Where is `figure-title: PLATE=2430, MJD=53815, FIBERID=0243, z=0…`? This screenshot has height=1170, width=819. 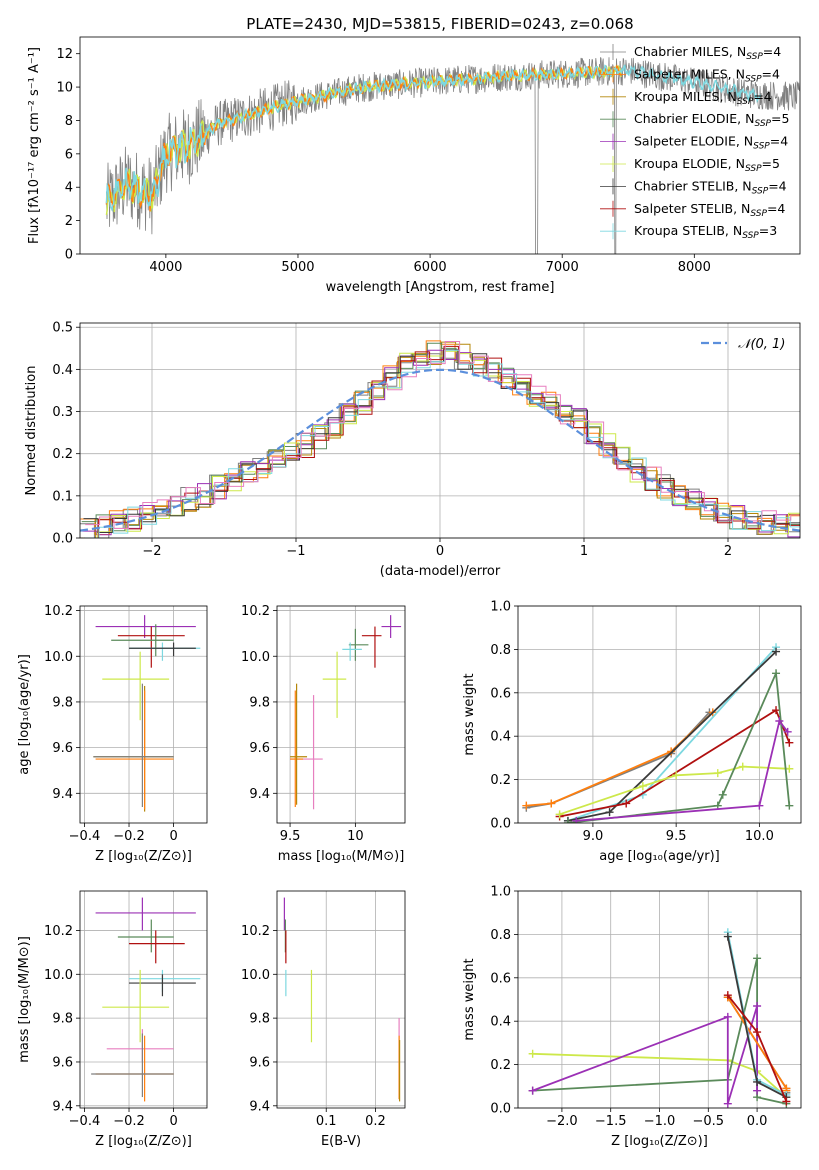 figure-title: PLATE=2430, MJD=53815, FIBERID=0243, z=0… is located at coordinates (439, 24).